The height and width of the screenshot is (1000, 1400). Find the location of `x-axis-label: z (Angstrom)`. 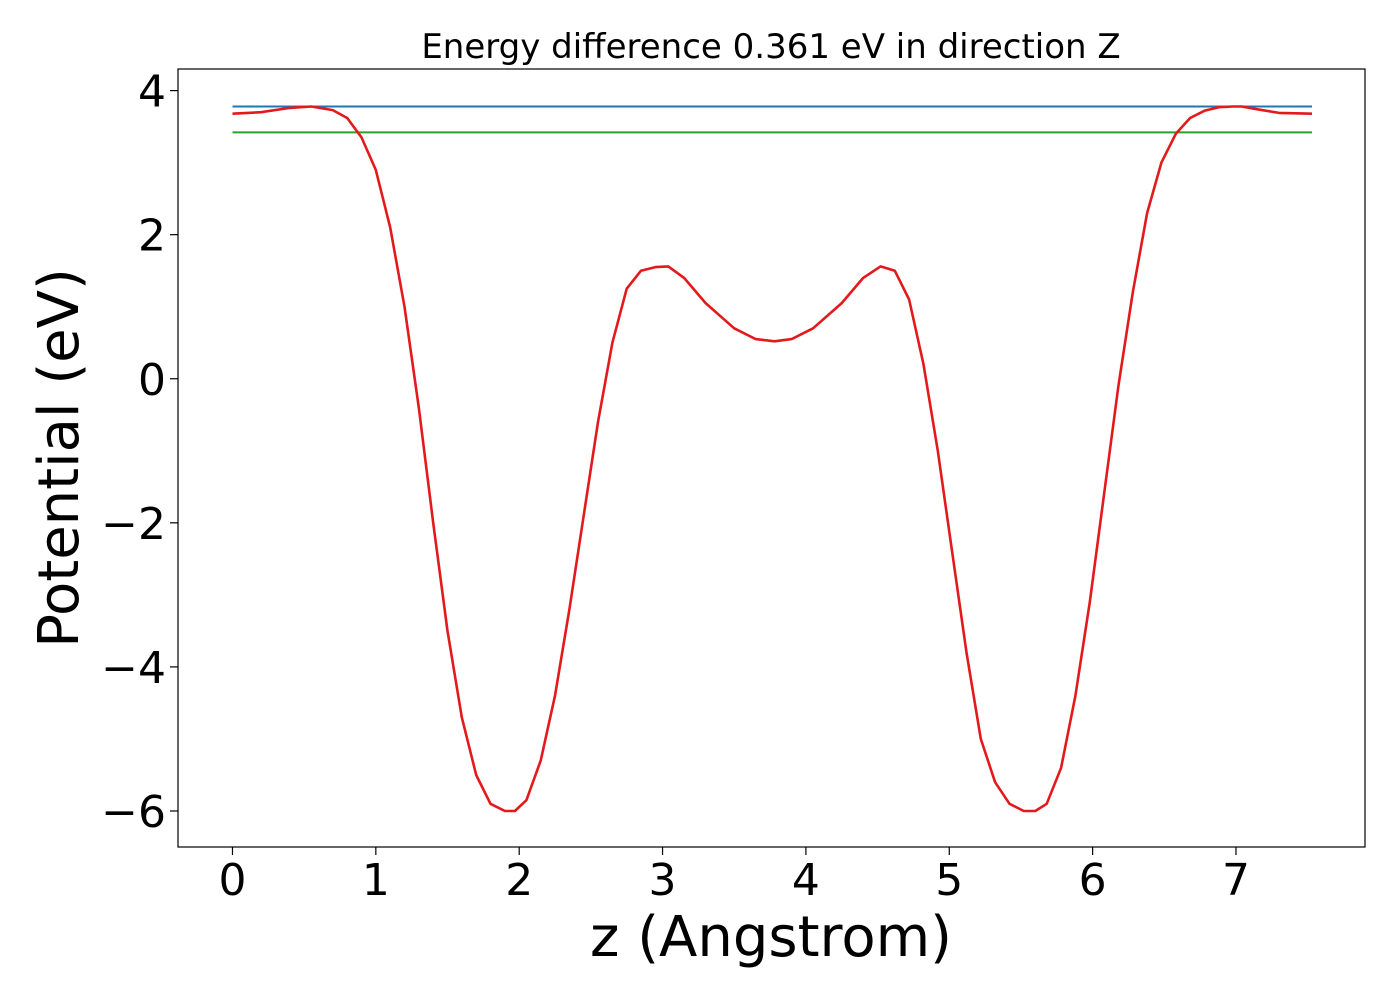

x-axis-label: z (Angstrom) is located at coordinates (771, 937).